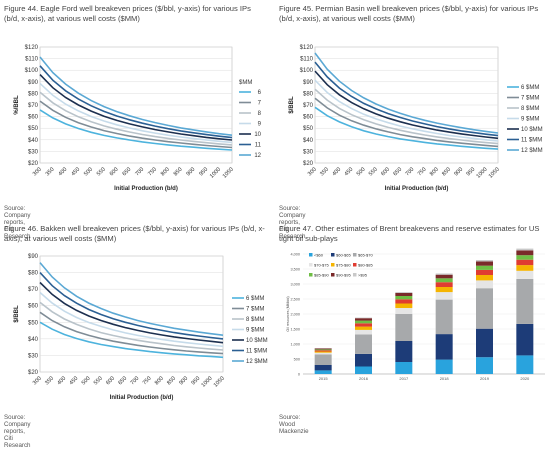 This screenshot has width=550, height=449. Describe the element at coordinates (159, 381) in the screenshot. I see `x-tick-label: 800` at that location.